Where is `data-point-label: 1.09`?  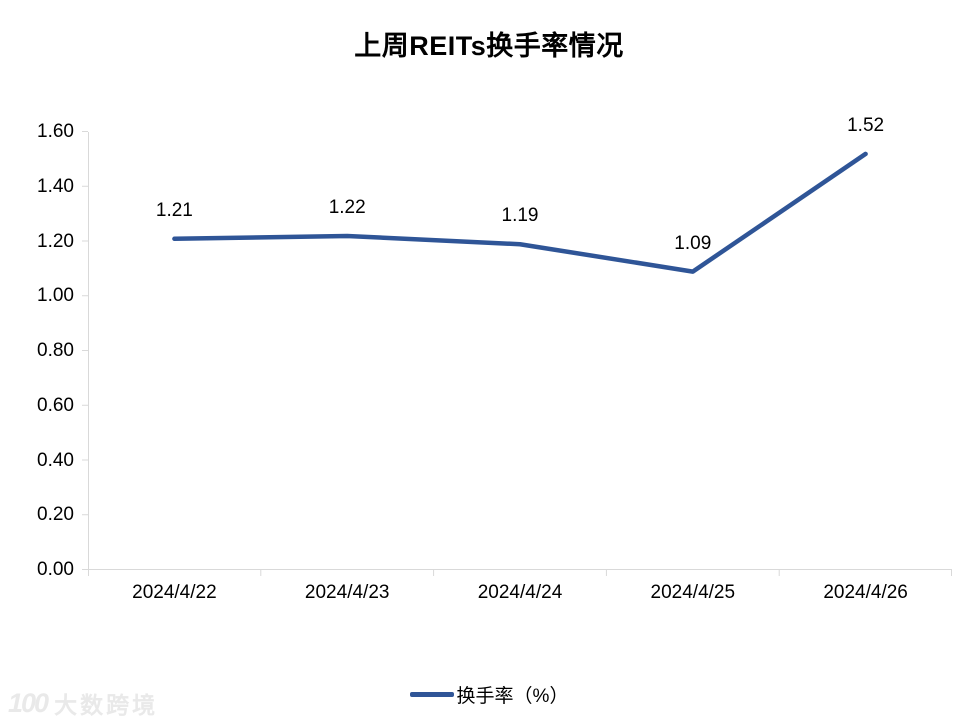
data-point-label: 1.09 is located at coordinates (693, 243).